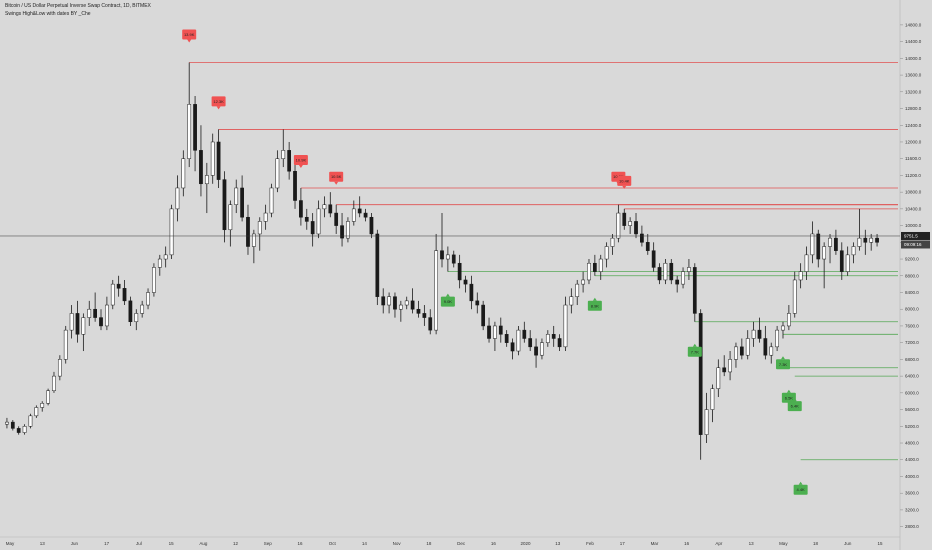 The image size is (932, 550). Describe the element at coordinates (75, 543) in the screenshot. I see `time-tick-label: Jun` at that location.